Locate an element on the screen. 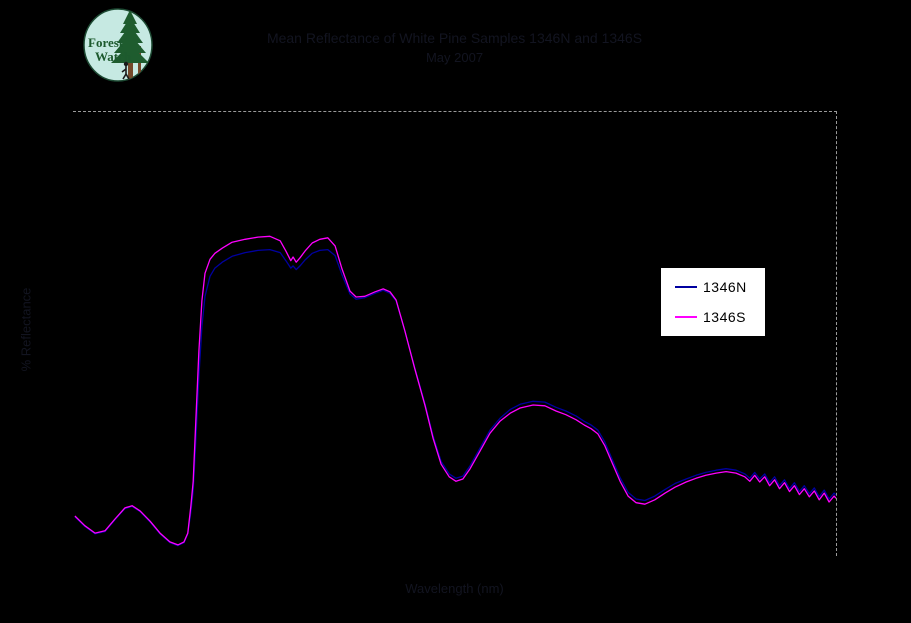  forest-watch-logo-graphic: Forest Watch is located at coordinates (118, 45).